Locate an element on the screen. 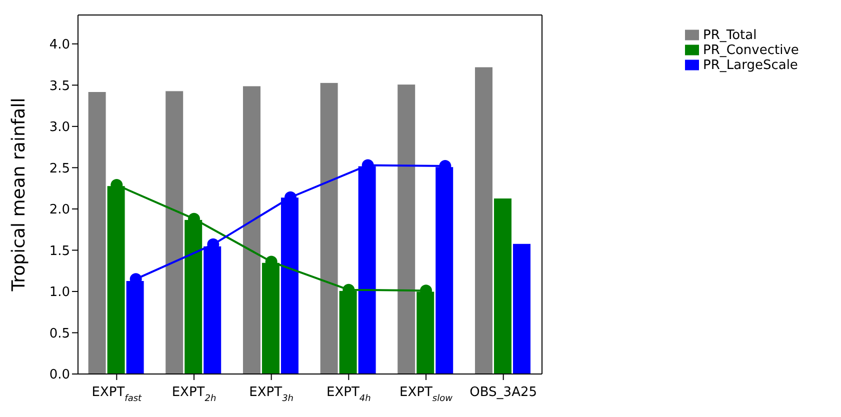 This screenshot has height=417, width=841. y-tick-label: 3.5 is located at coordinates (59, 86).